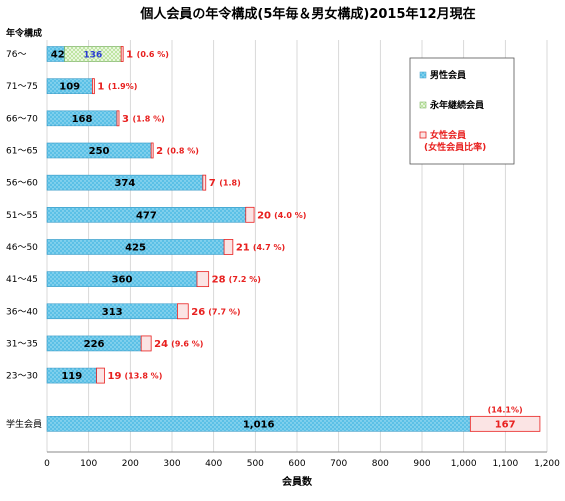  I want to click on category-label: 61〜65, so click(22, 151).